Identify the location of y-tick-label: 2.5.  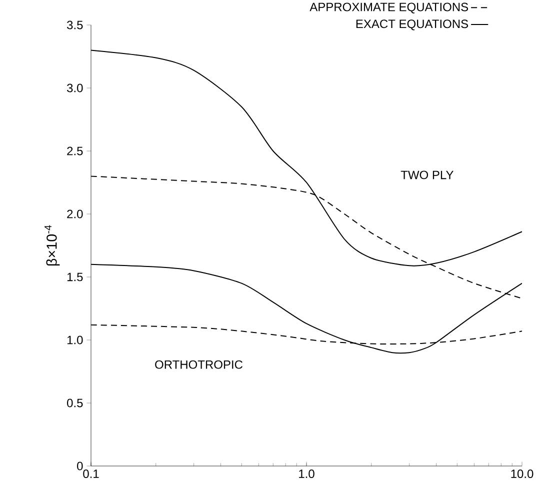
(75, 151).